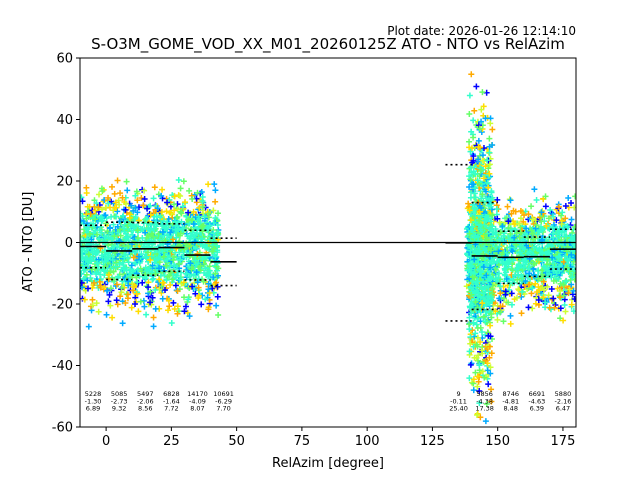 The height and width of the screenshot is (480, 640). What do you see at coordinates (171, 394) in the screenshot?
I see `bin-annotation-text: 6828` at bounding box center [171, 394].